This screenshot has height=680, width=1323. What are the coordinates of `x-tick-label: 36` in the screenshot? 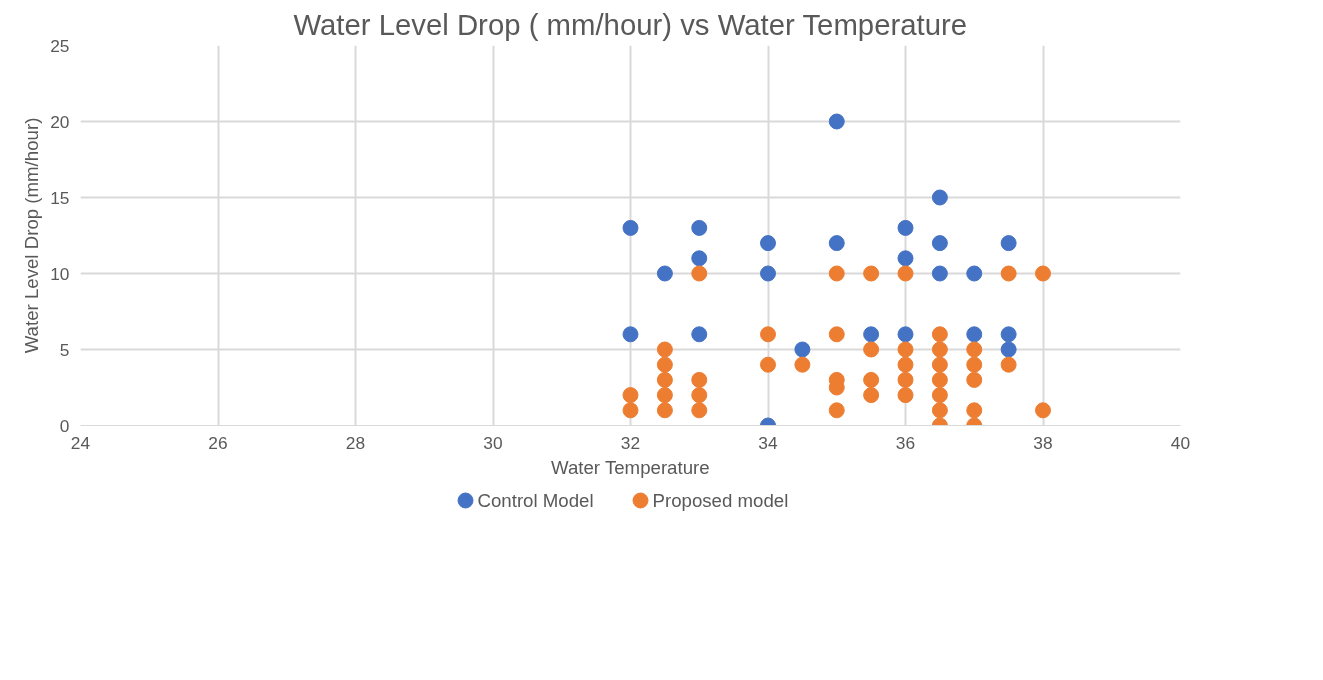 It's located at (905, 442).